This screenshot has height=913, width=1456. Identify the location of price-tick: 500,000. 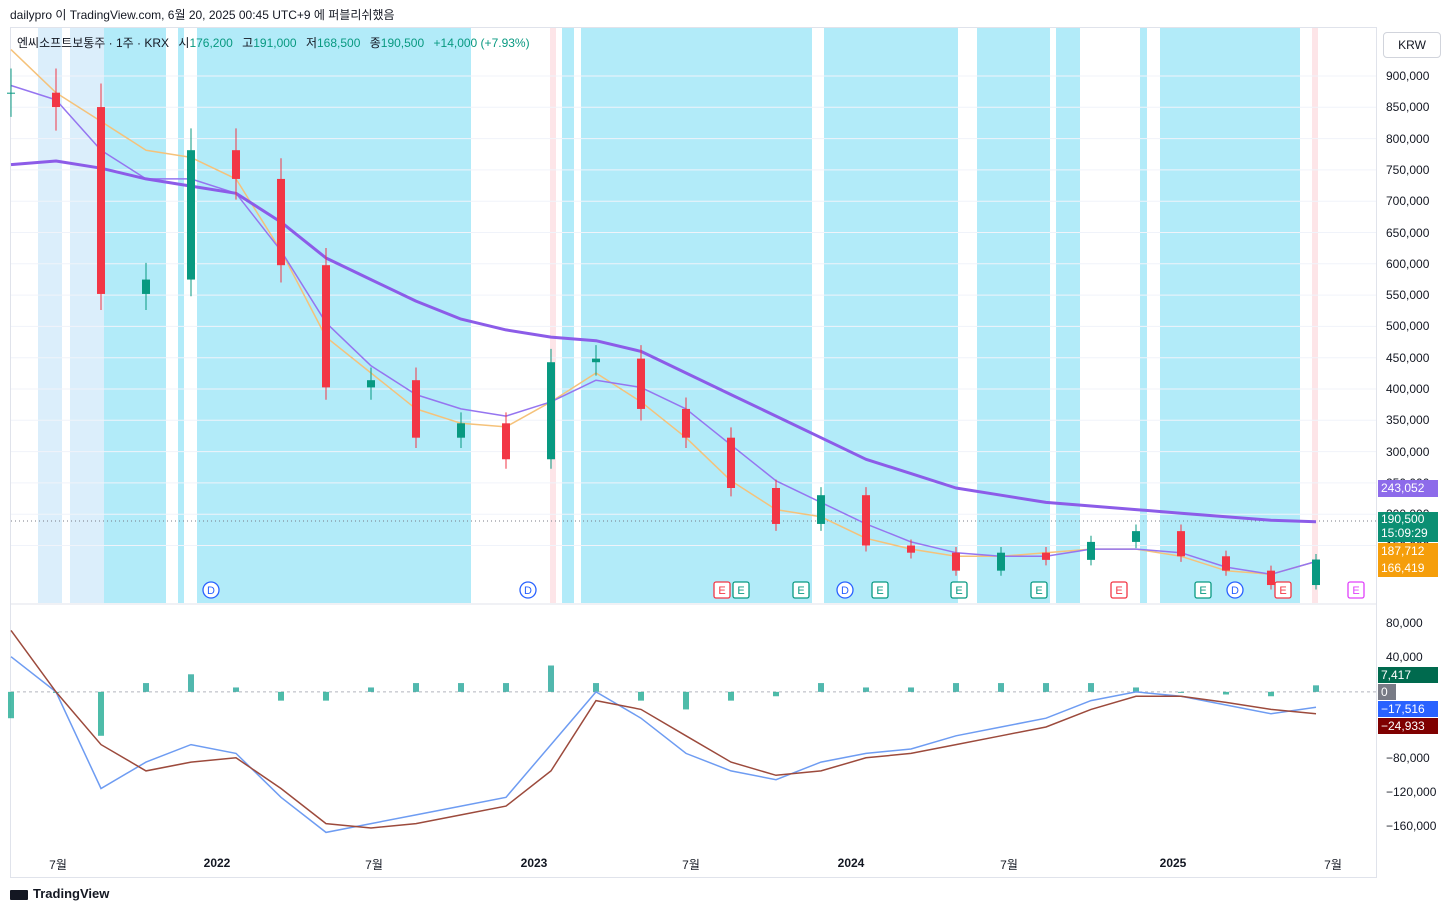
(1408, 326).